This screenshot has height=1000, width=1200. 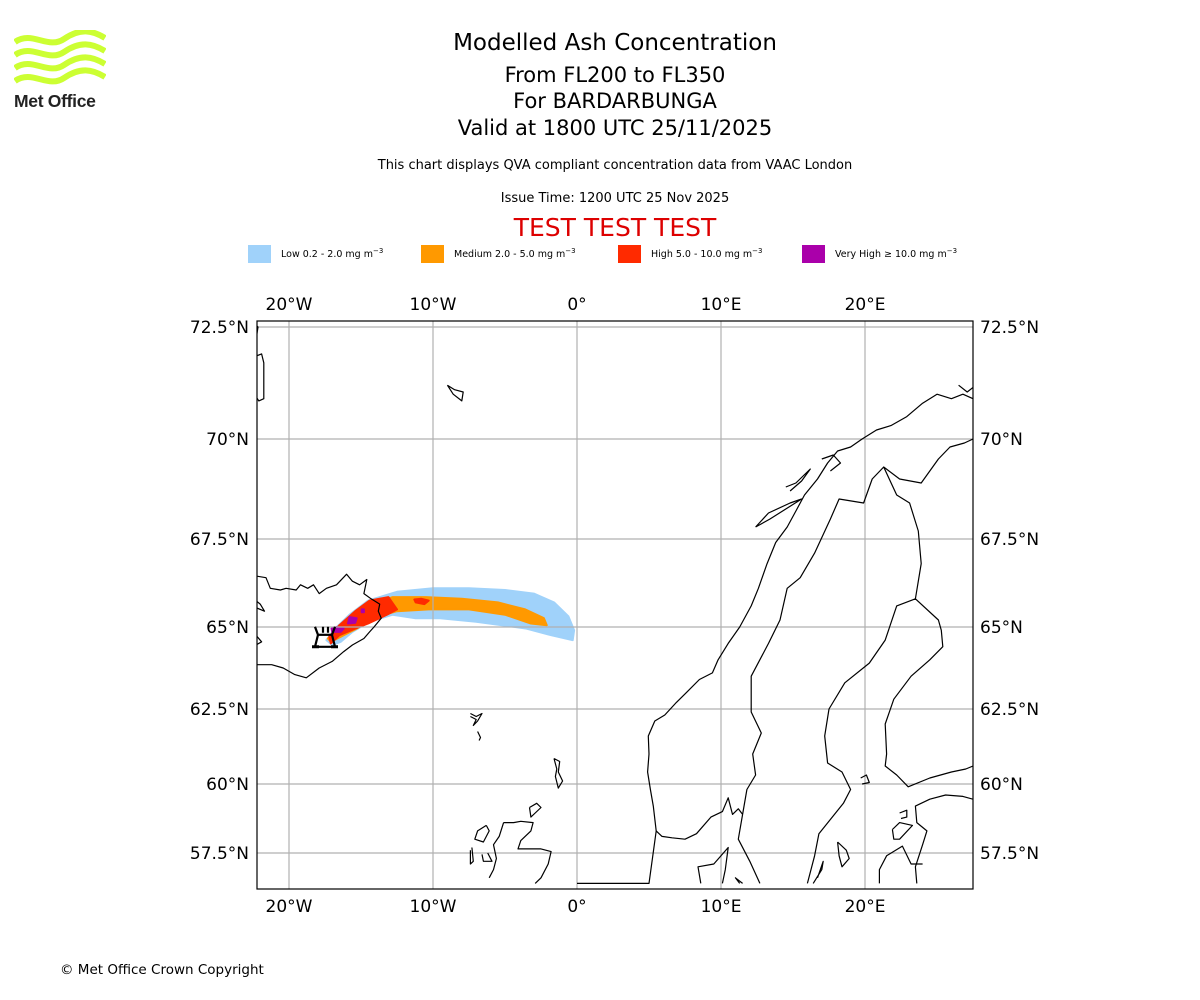 What do you see at coordinates (1009, 710) in the screenshot?
I see `lat-tick-label-right: 62.5°N` at bounding box center [1009, 710].